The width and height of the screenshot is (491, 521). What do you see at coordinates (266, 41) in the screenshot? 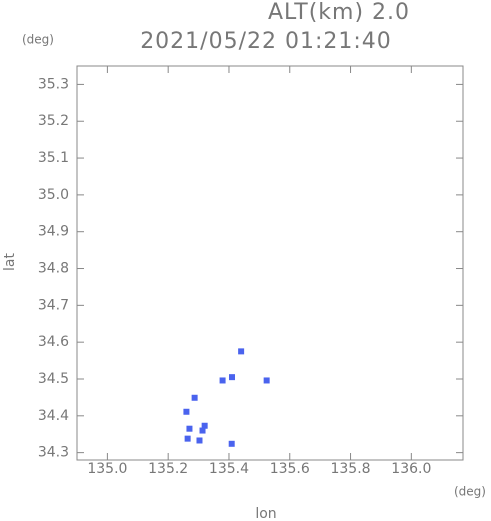
I see `chart-title: 2021/05/22 01:21:40` at bounding box center [266, 41].